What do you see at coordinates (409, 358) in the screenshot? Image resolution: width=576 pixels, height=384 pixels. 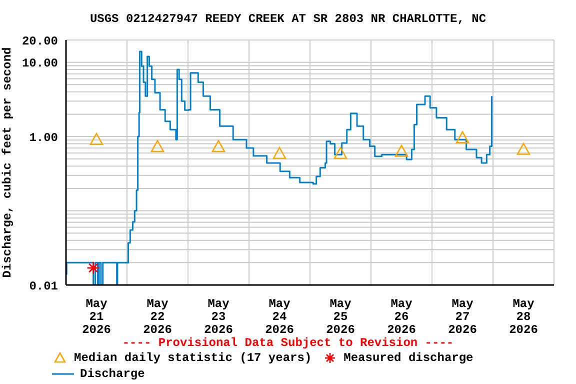 I see `legend-label: Measured discharge` at bounding box center [409, 358].